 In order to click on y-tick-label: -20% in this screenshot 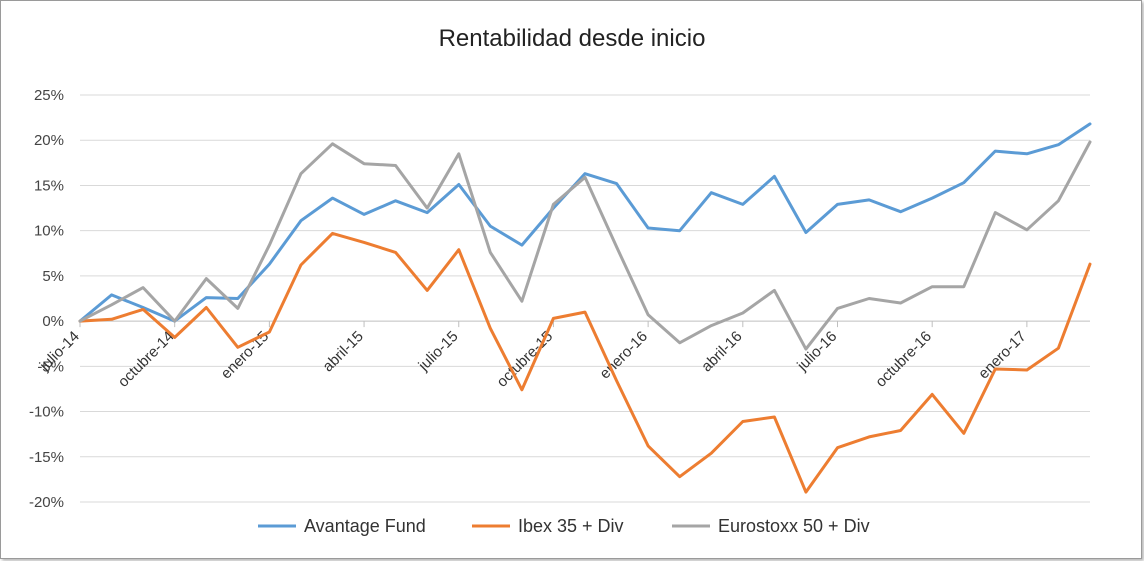, I will do `click(46, 502)`.